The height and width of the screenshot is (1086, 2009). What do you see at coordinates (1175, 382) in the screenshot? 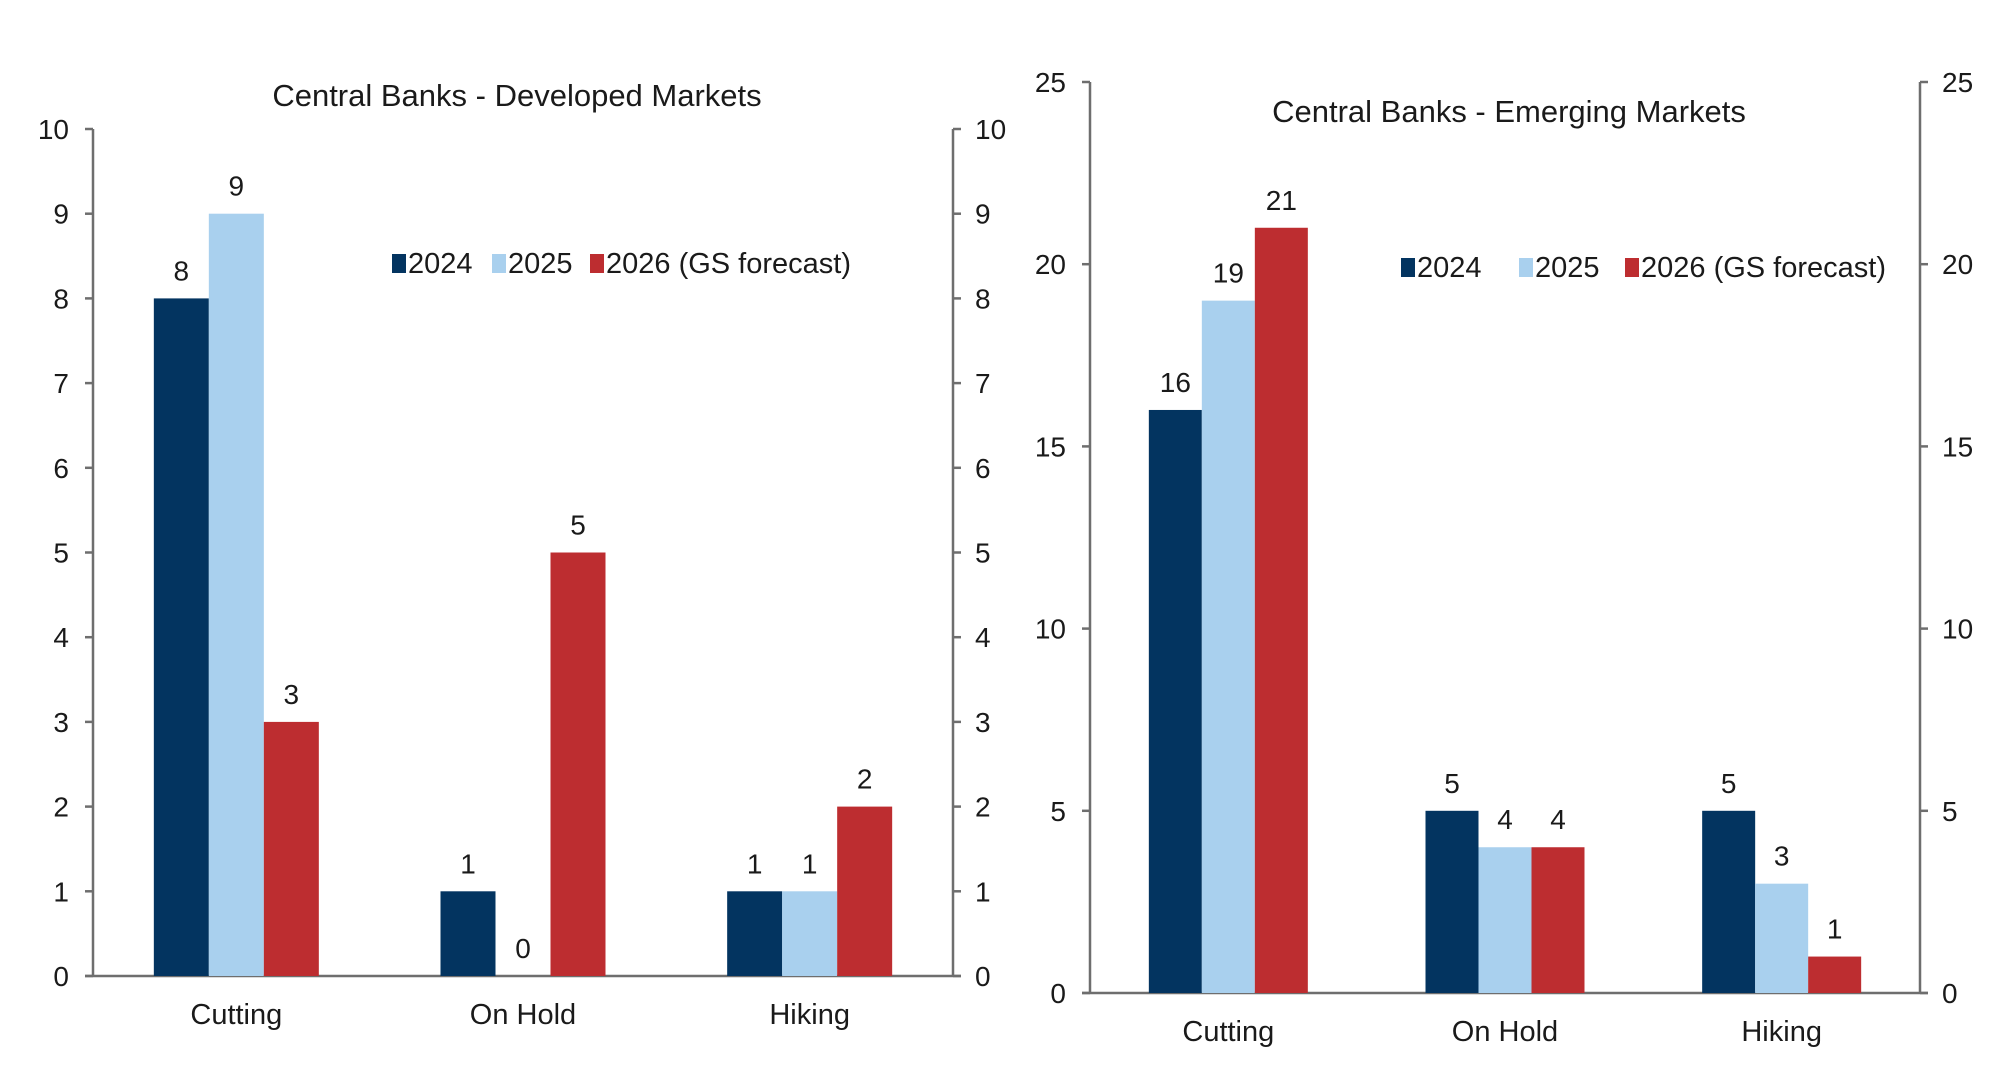
I see `data-label: 16` at bounding box center [1175, 382].